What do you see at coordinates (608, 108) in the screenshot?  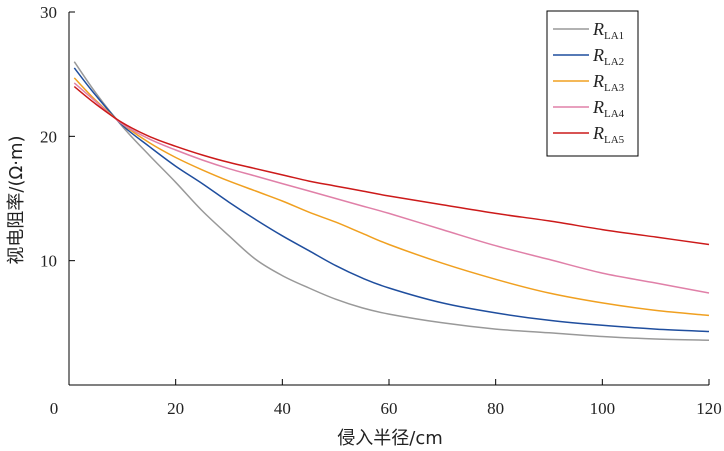 I see `legend-entry-label: RLA4` at bounding box center [608, 108].